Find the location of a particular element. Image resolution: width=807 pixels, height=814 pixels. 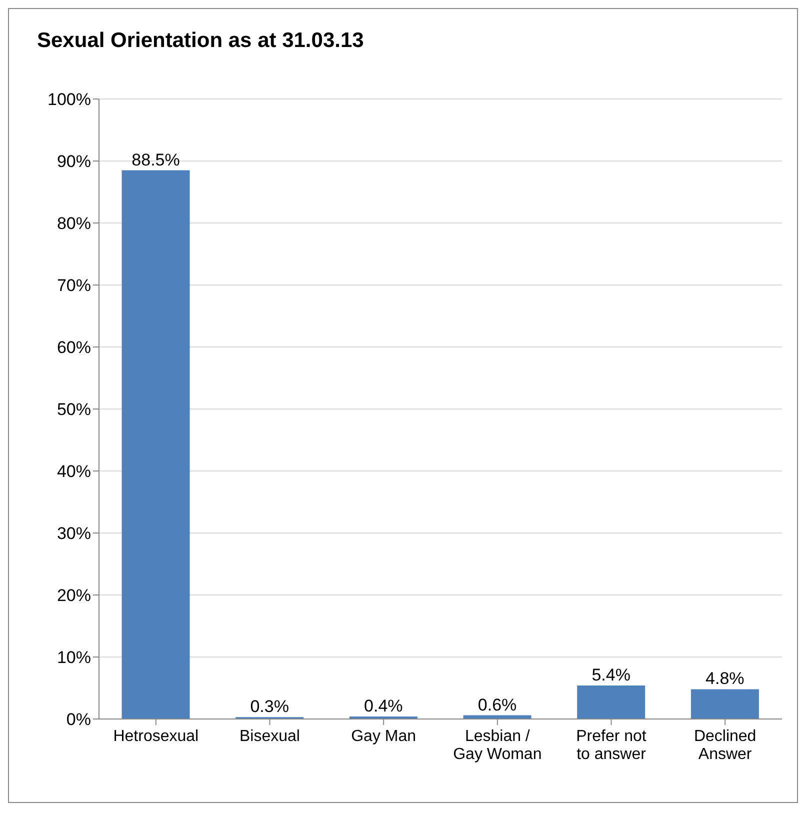

data-label: 5.4% is located at coordinates (611, 675).